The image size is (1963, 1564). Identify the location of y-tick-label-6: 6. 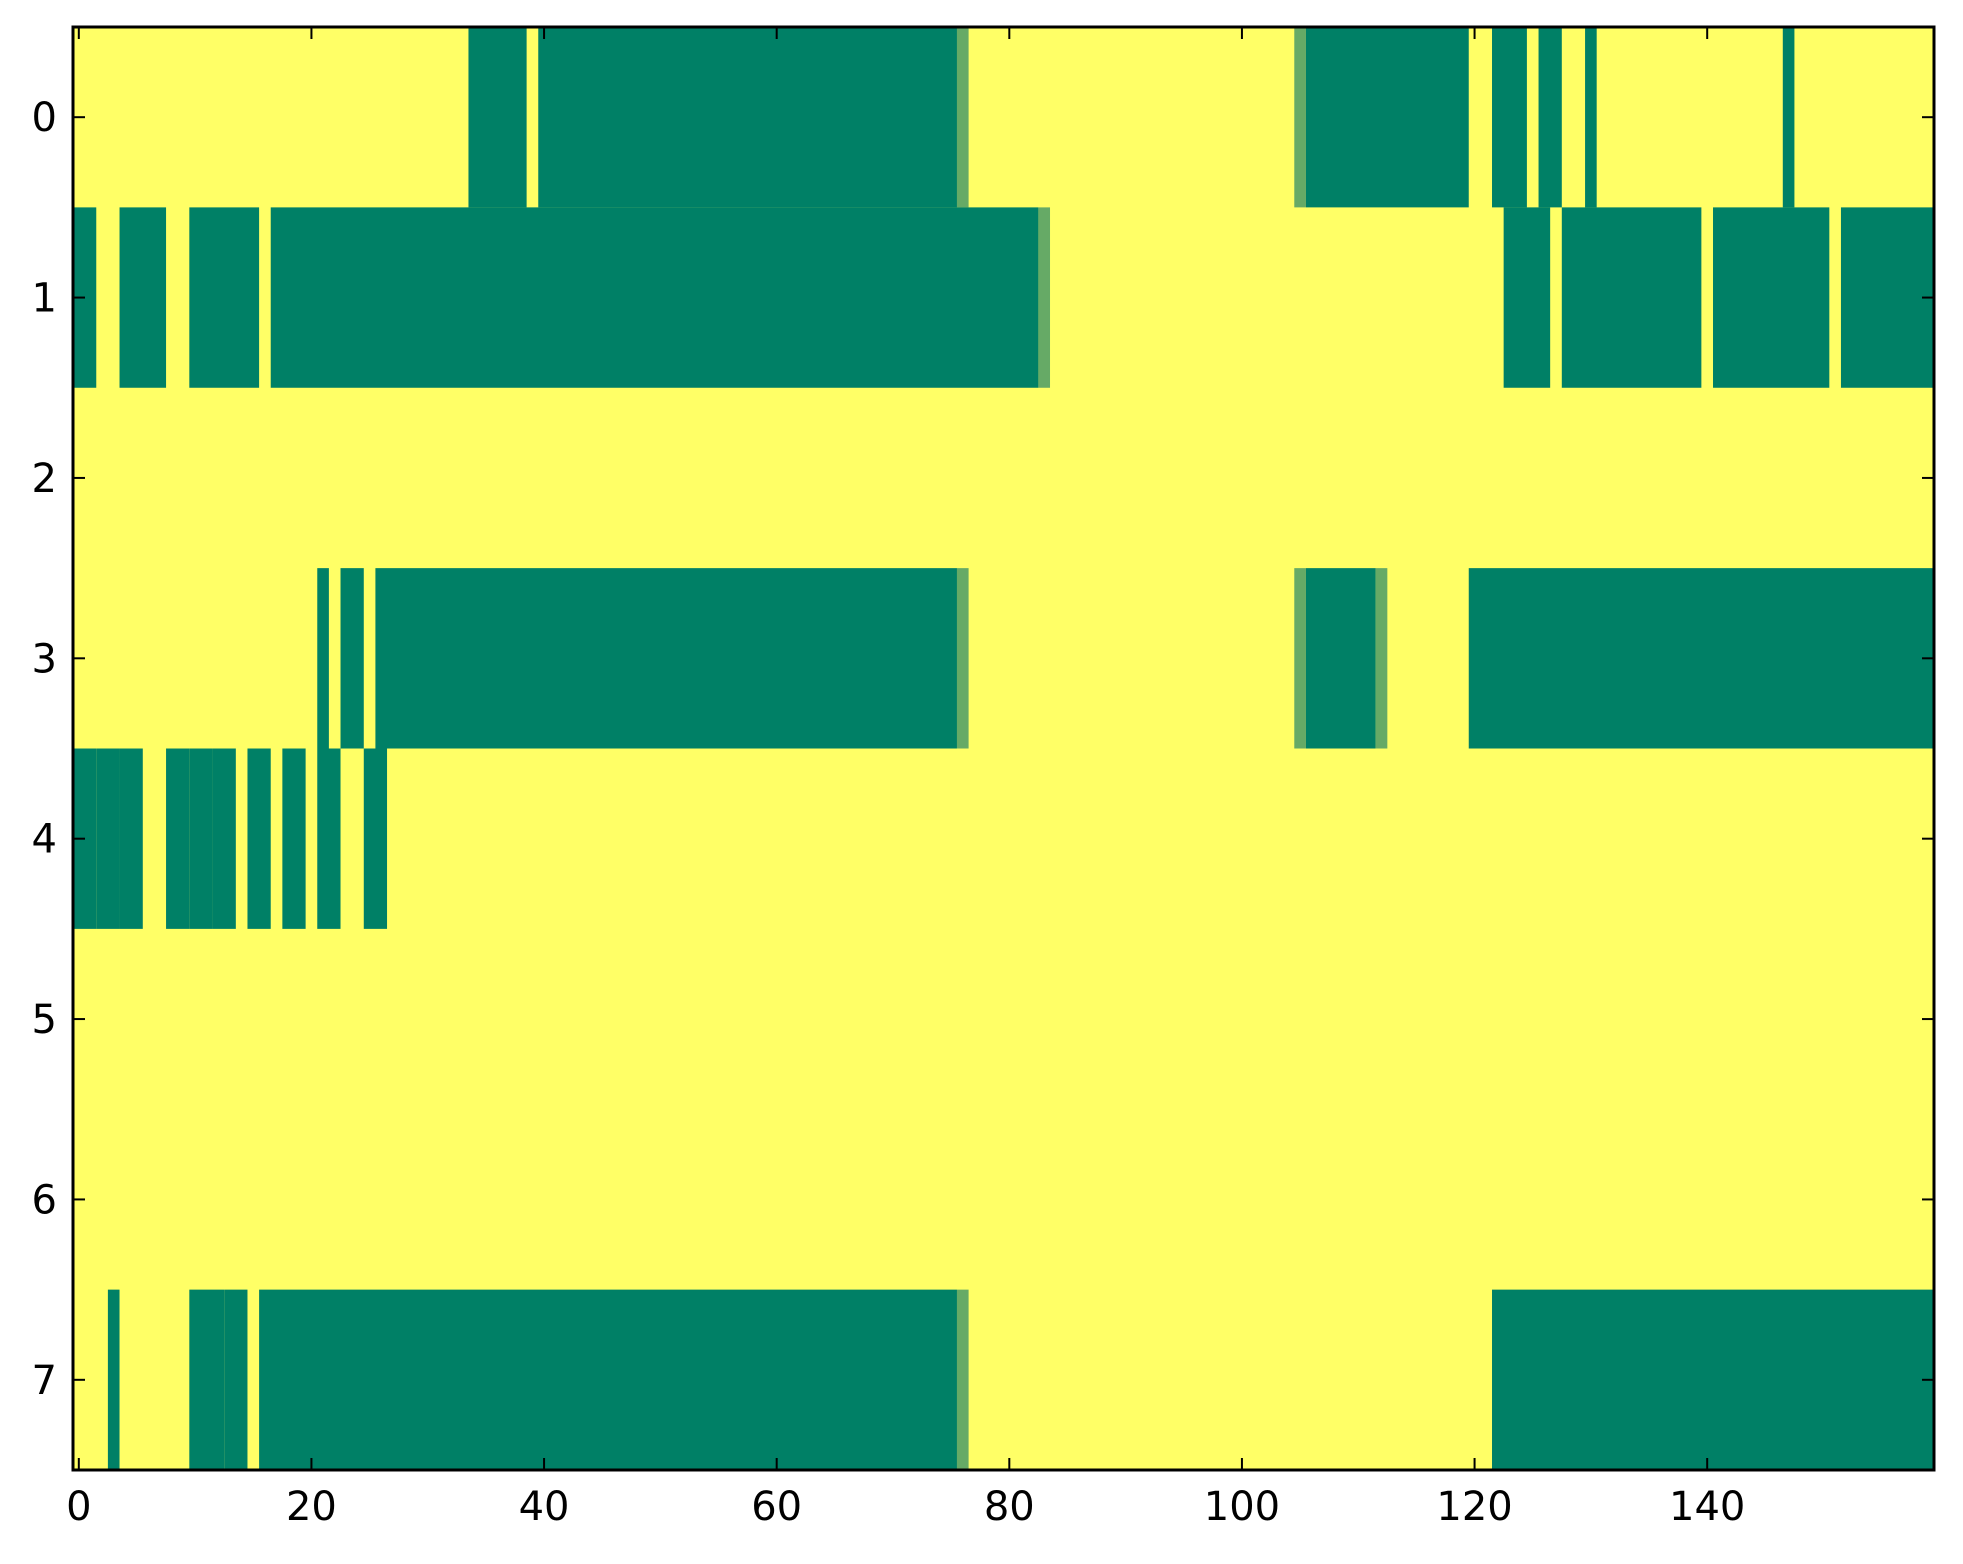
(44, 1200).